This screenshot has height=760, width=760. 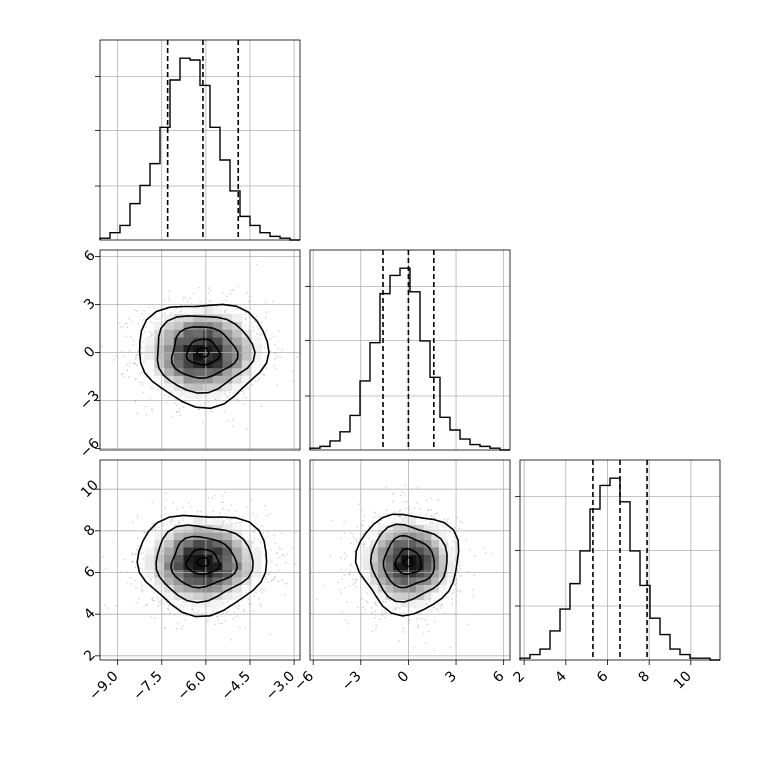 I want to click on bottom-p0-xtick-label: −9.0, so click(x=103, y=685).